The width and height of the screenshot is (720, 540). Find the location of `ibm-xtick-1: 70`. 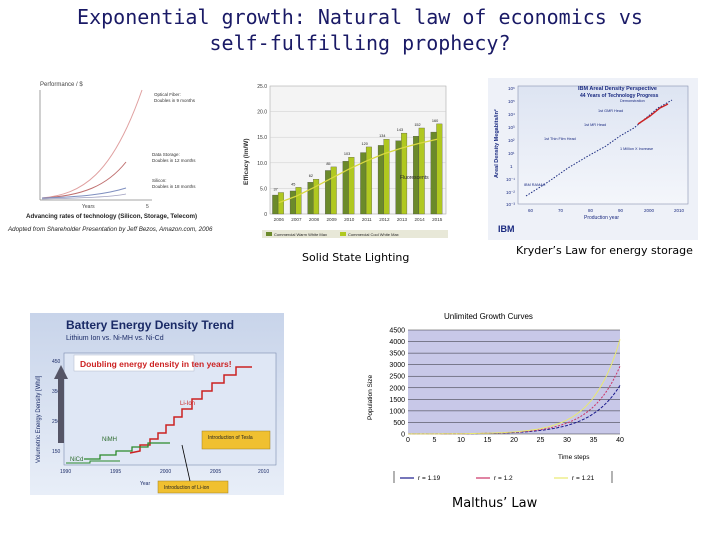

ibm-xtick-1: 70 is located at coordinates (561, 210).